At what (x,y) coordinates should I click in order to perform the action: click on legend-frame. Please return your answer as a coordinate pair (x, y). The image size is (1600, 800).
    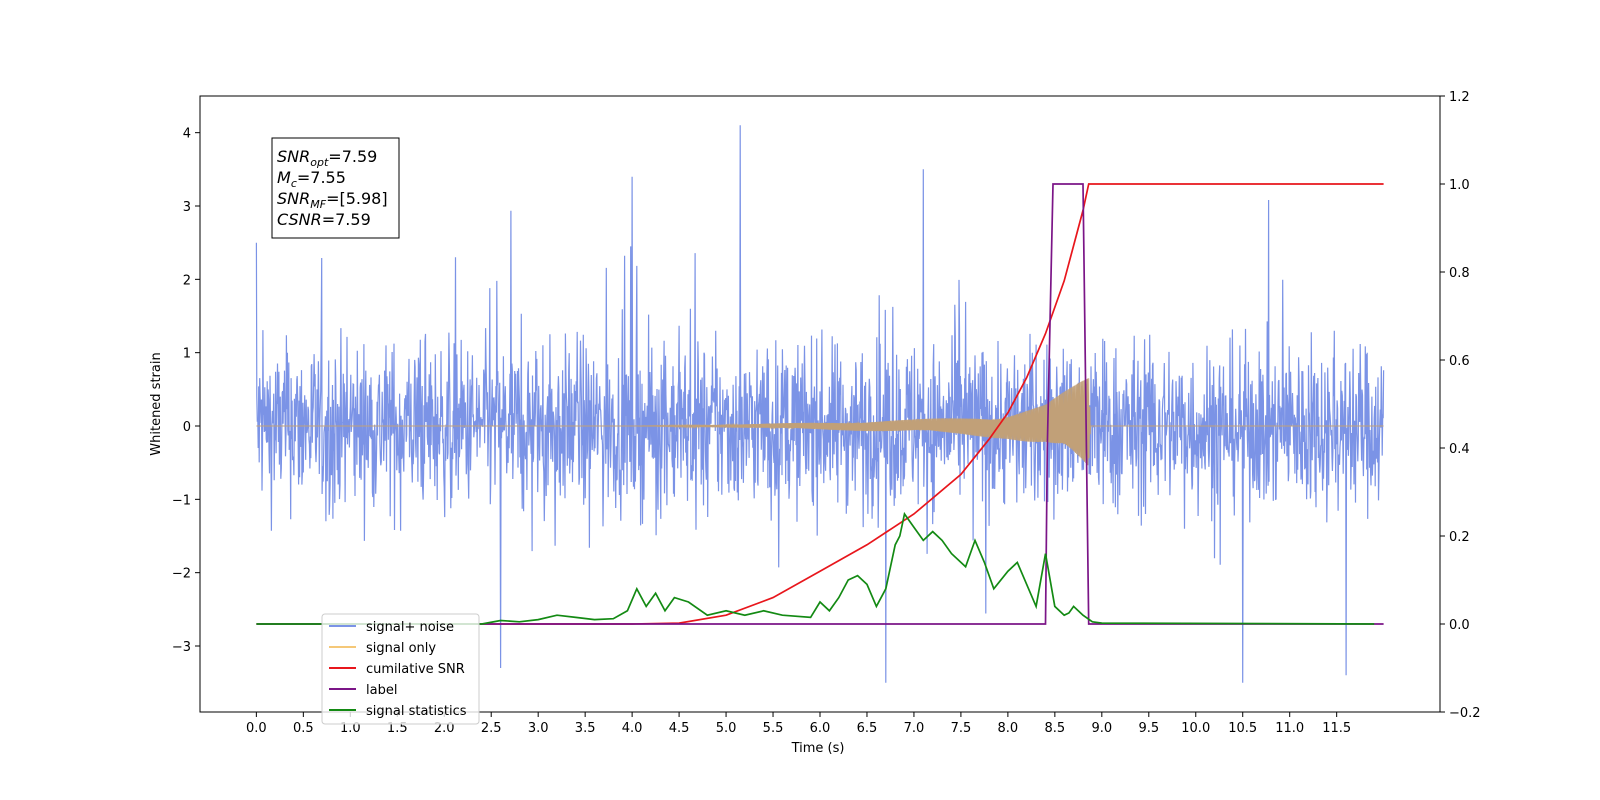
    Looking at the image, I should click on (400, 669).